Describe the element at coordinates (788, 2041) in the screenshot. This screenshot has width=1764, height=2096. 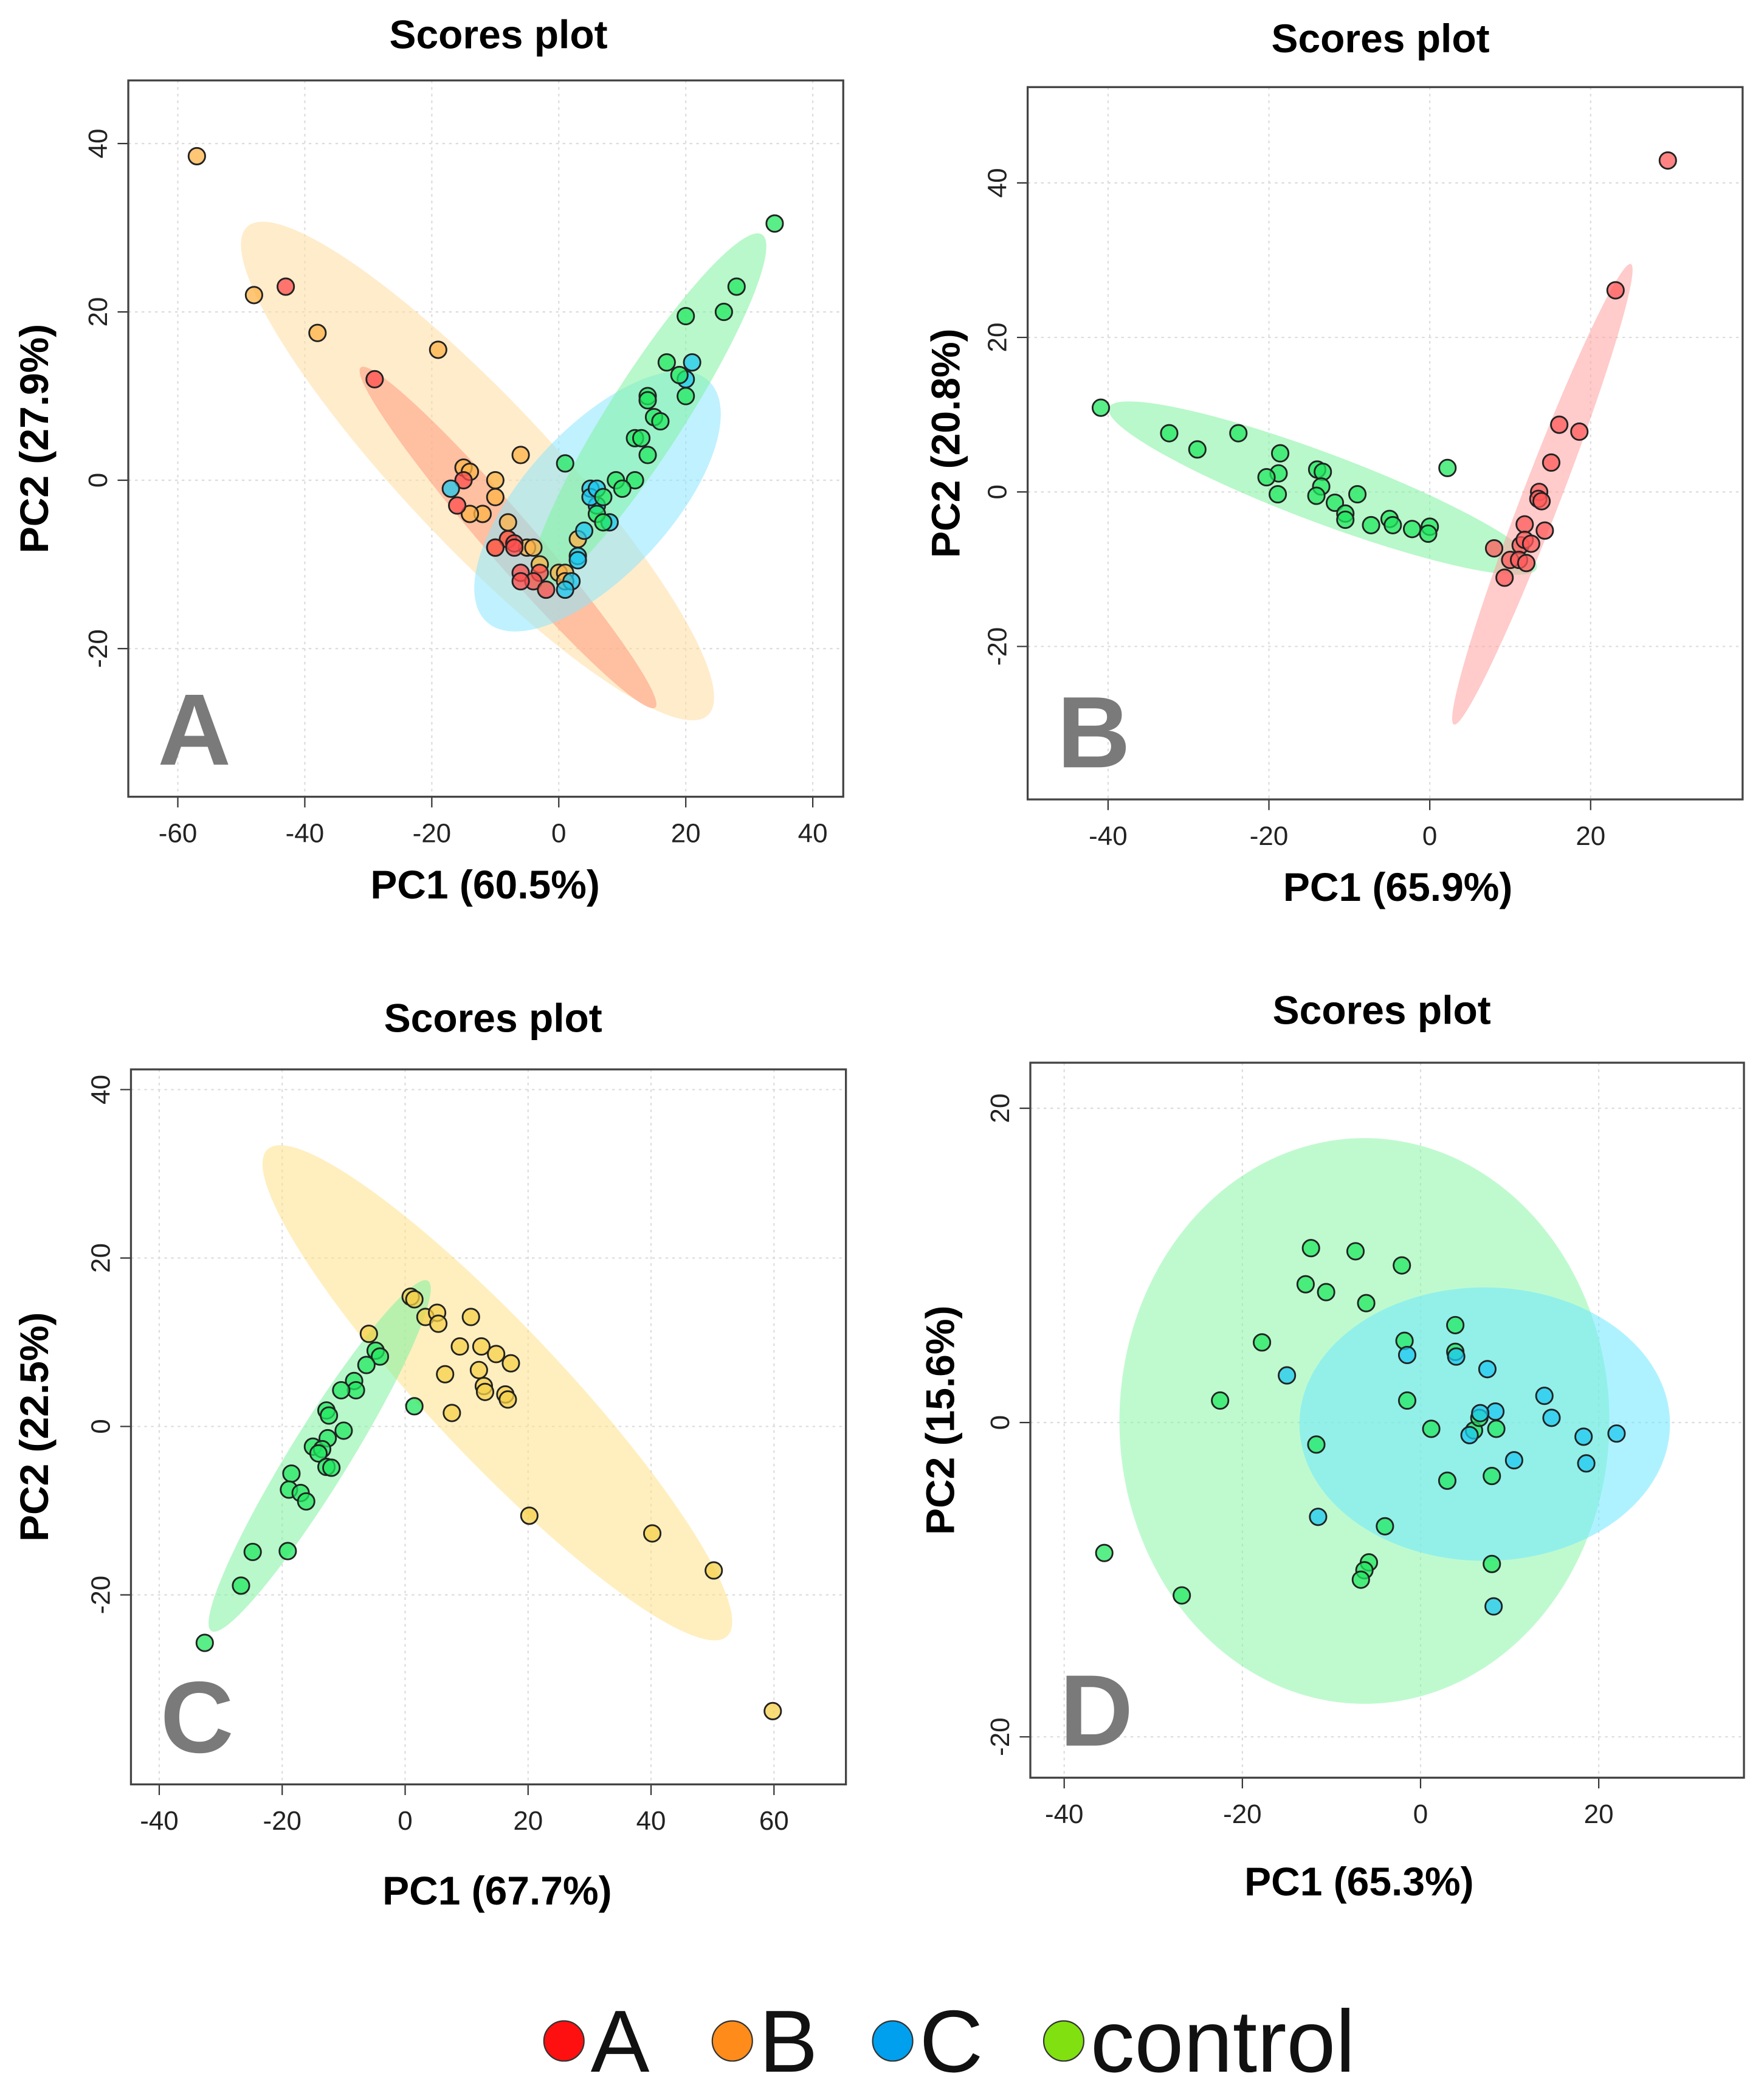
I see `legend-label: B` at that location.